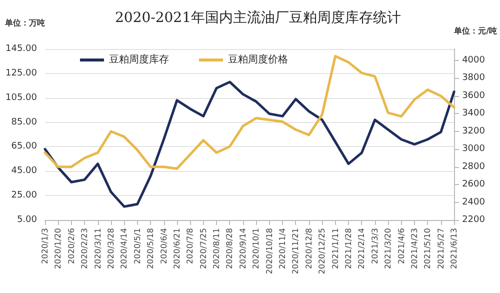 The image size is (500, 293). What do you see at coordinates (97, 249) in the screenshot?
I see `x-tick-label: 2020/3/11` at bounding box center [97, 249].